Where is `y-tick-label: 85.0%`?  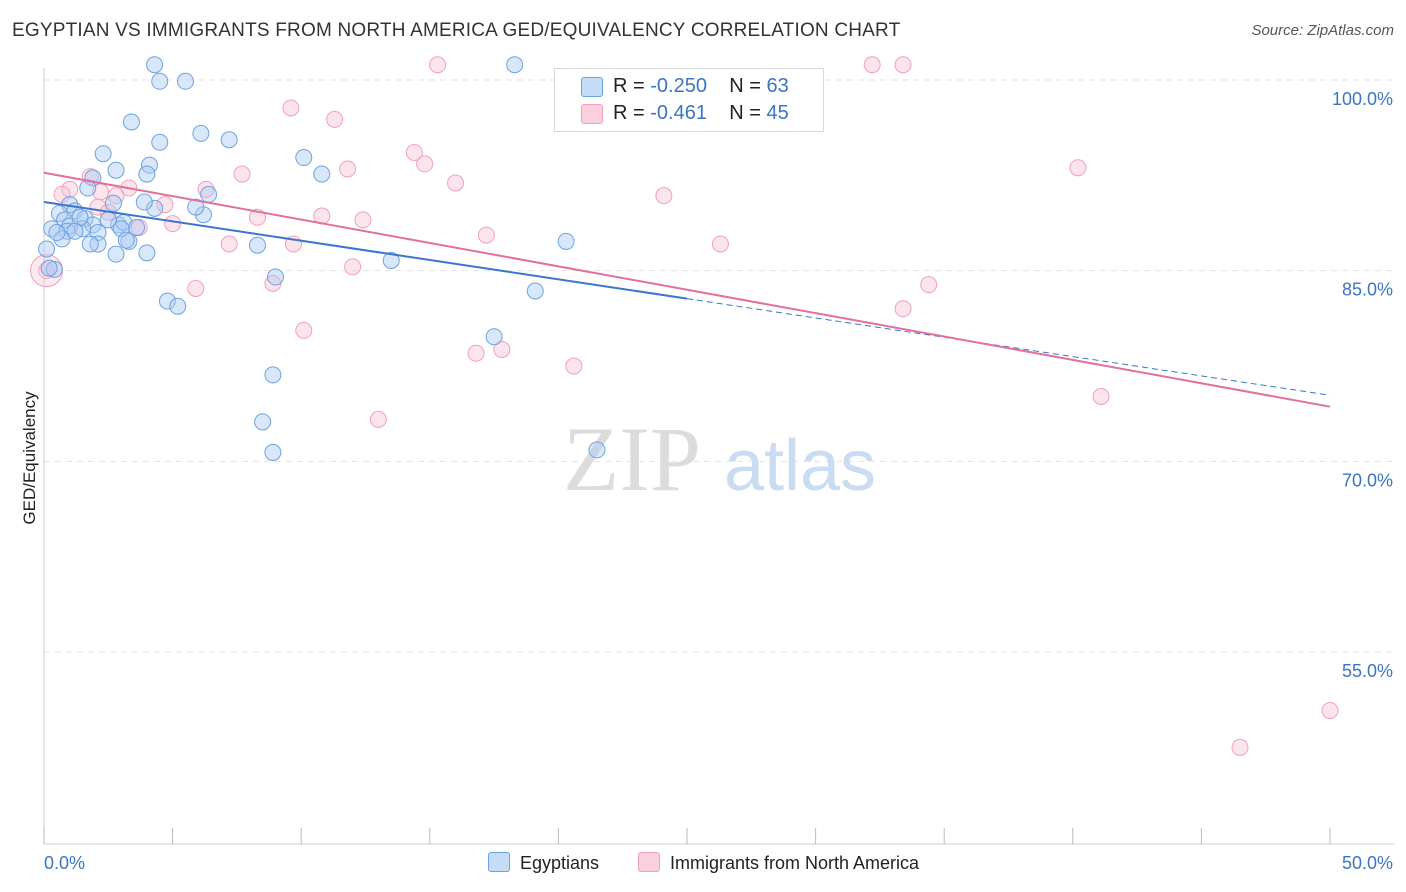 y-tick-label: 85.0% is located at coordinates (1367, 290).